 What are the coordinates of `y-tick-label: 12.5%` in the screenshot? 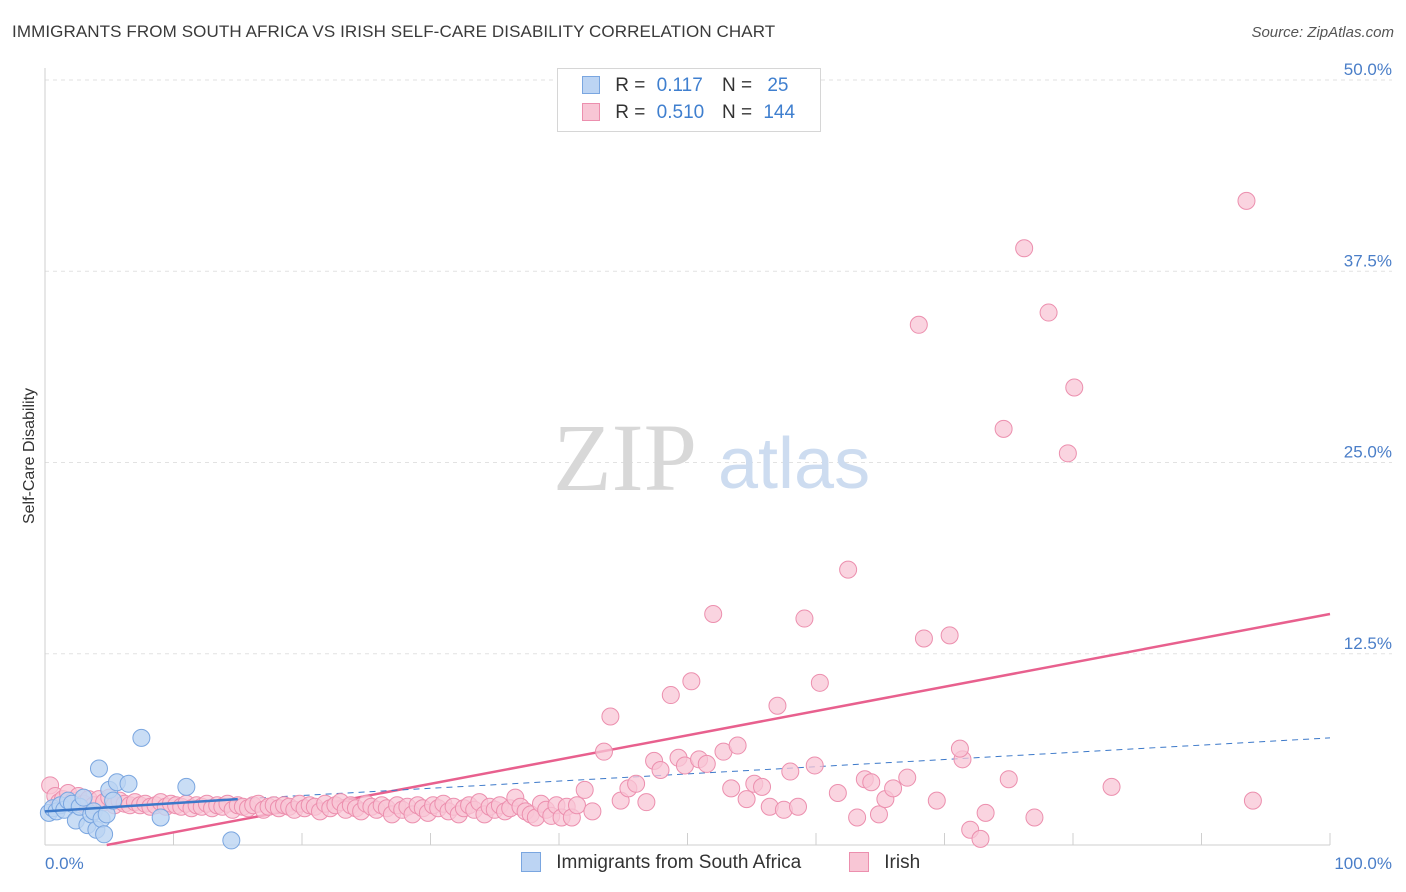 It's located at (1368, 643).